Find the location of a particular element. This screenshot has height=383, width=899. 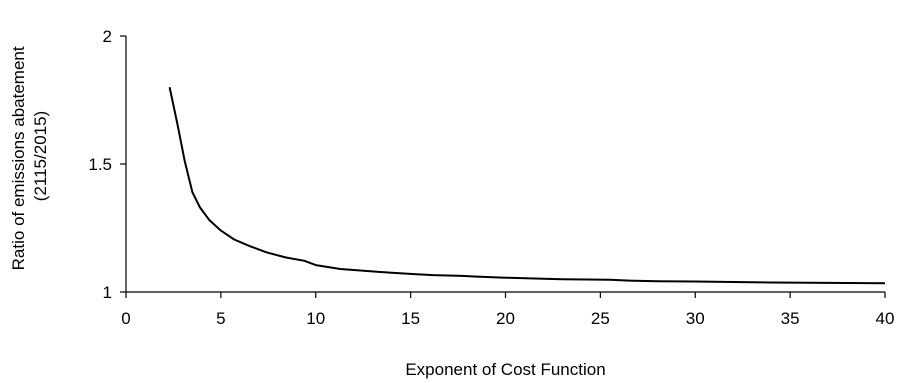

x-tick-label: 15 is located at coordinates (410, 318).